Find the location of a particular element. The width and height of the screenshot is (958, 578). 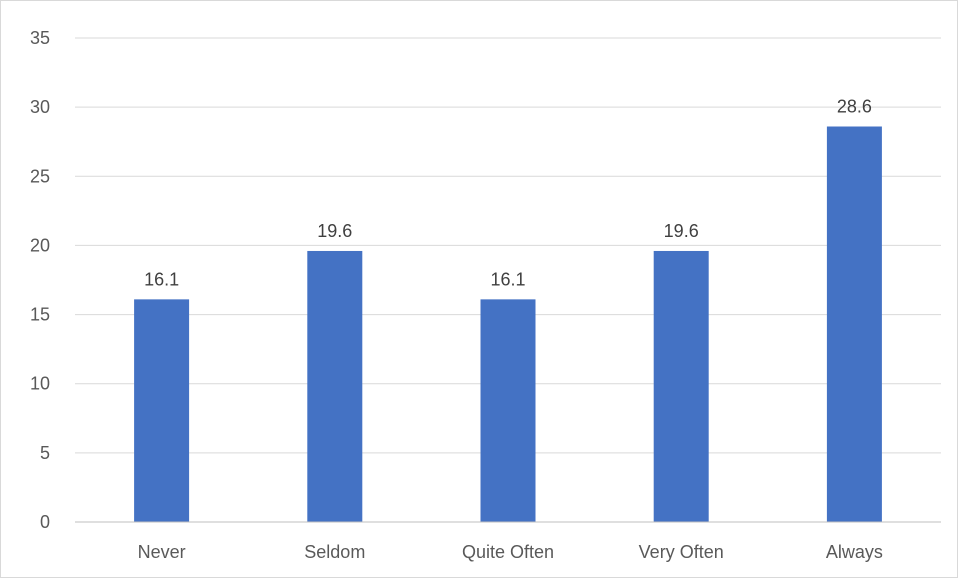

y-tick-label: 25 is located at coordinates (40, 176).